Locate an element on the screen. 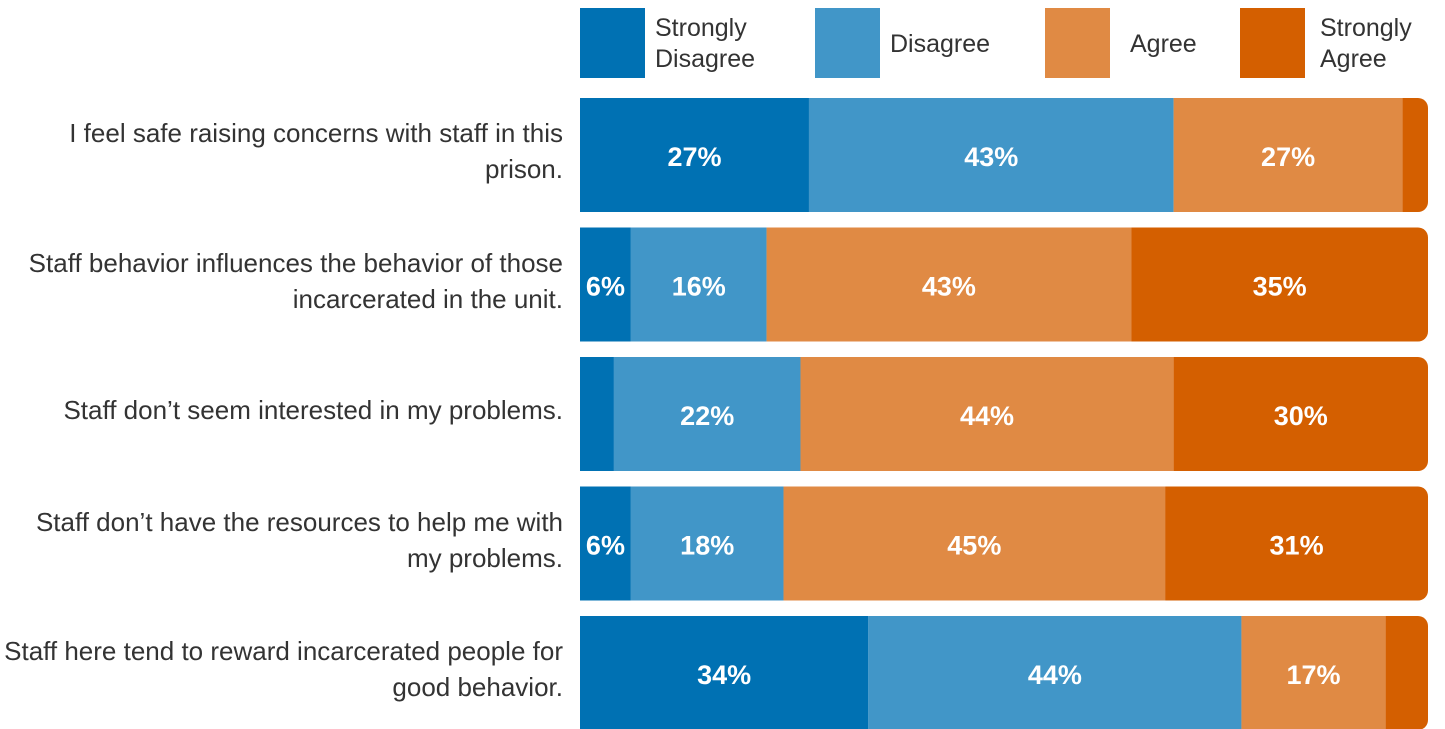 This screenshot has height=729, width=1445. value-label: 22% is located at coordinates (707, 416).